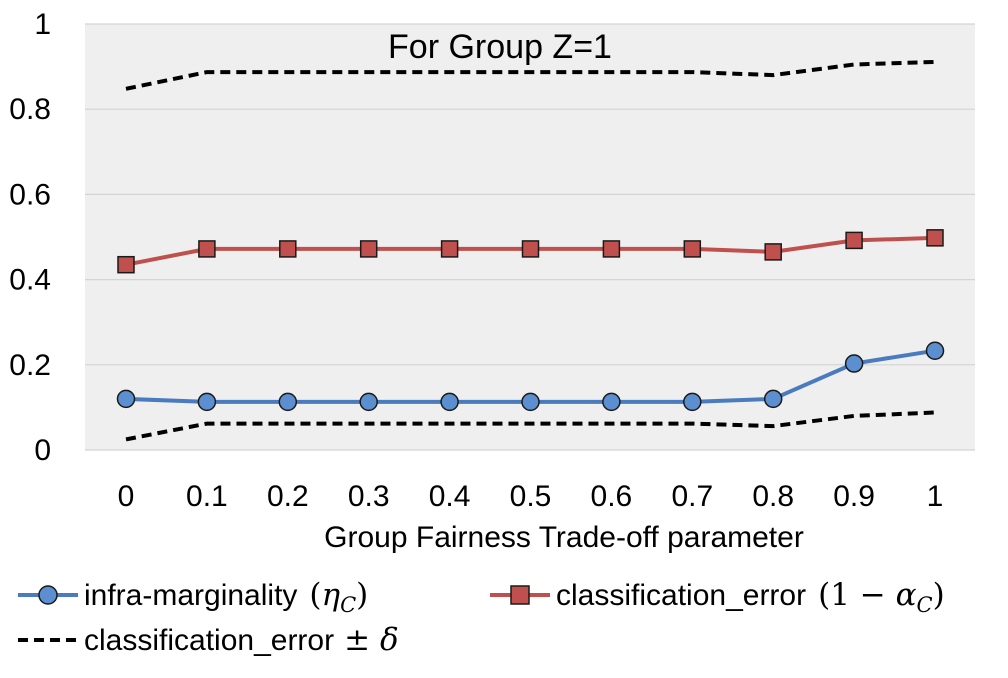 This screenshot has width=1008, height=678. Describe the element at coordinates (315, 595) in the screenshot. I see `legend-math-infra-marginality: (` at that location.